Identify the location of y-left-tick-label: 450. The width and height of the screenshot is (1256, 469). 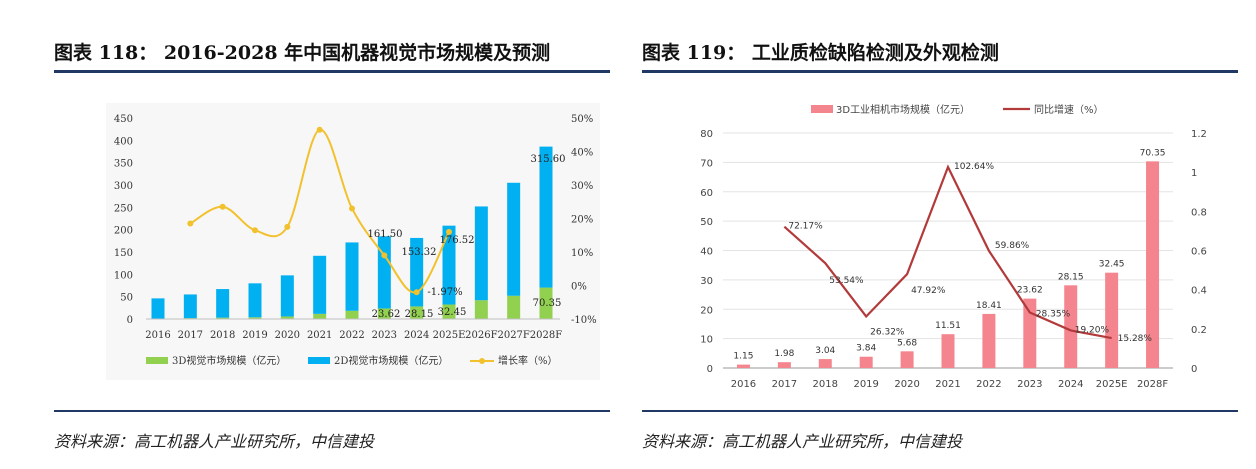
(123, 119).